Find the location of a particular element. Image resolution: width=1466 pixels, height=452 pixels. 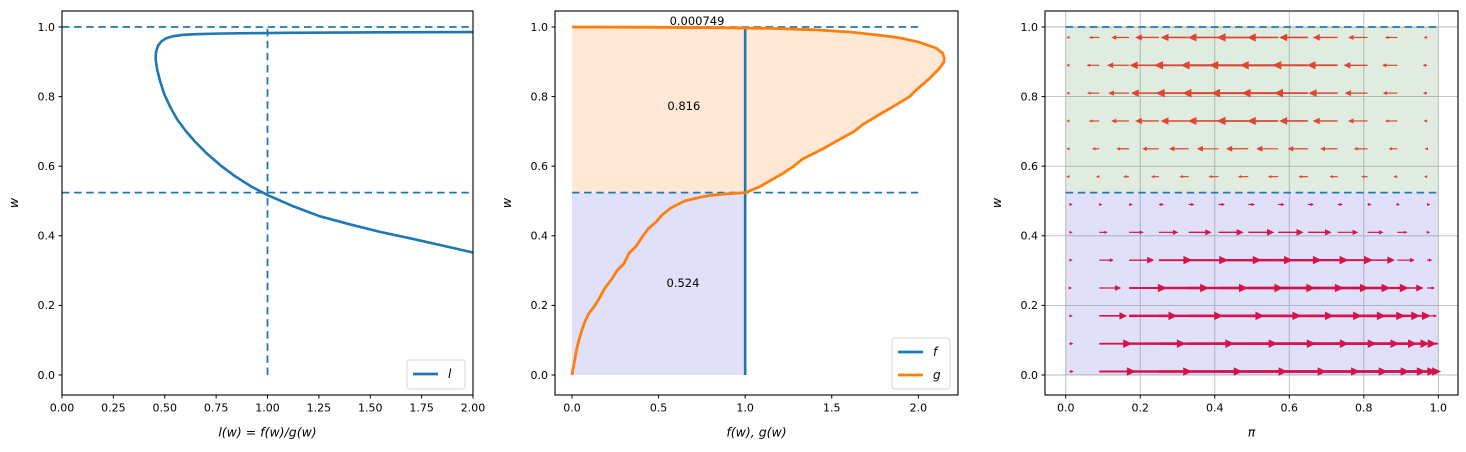

area-value-label: 0.524 is located at coordinates (683, 283).